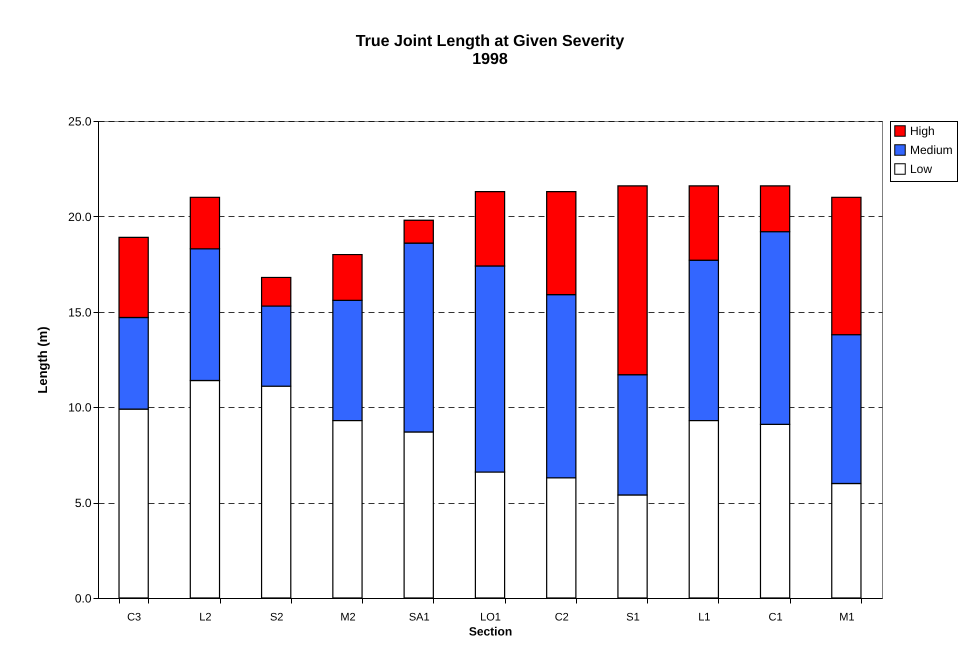 The width and height of the screenshot is (968, 662). Describe the element at coordinates (205, 618) in the screenshot. I see `x-tick-label: L2` at that location.